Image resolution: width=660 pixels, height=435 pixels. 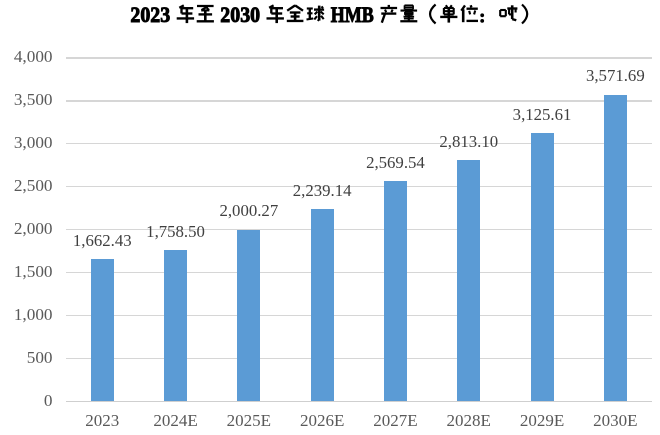 What do you see at coordinates (352, 14) in the screenshot?
I see `svg-text: HMB` at bounding box center [352, 14].